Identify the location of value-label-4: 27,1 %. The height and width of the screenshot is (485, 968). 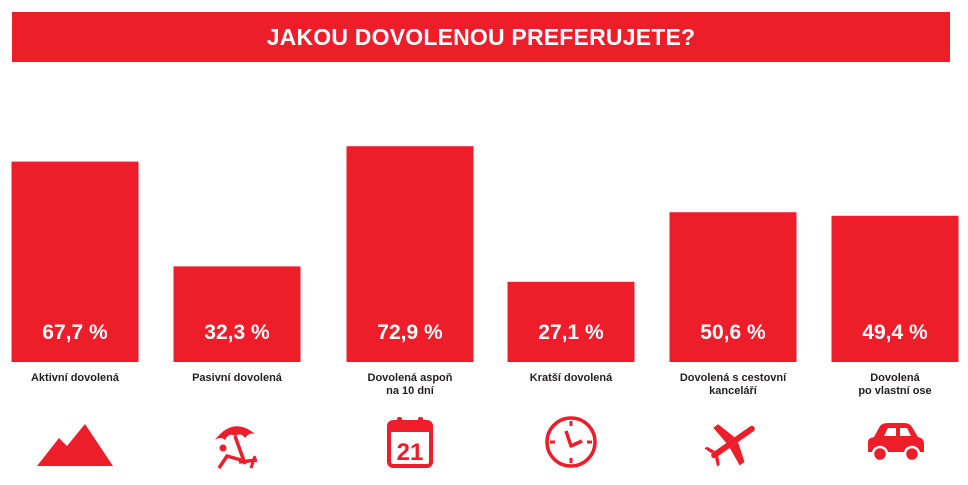
(571, 332).